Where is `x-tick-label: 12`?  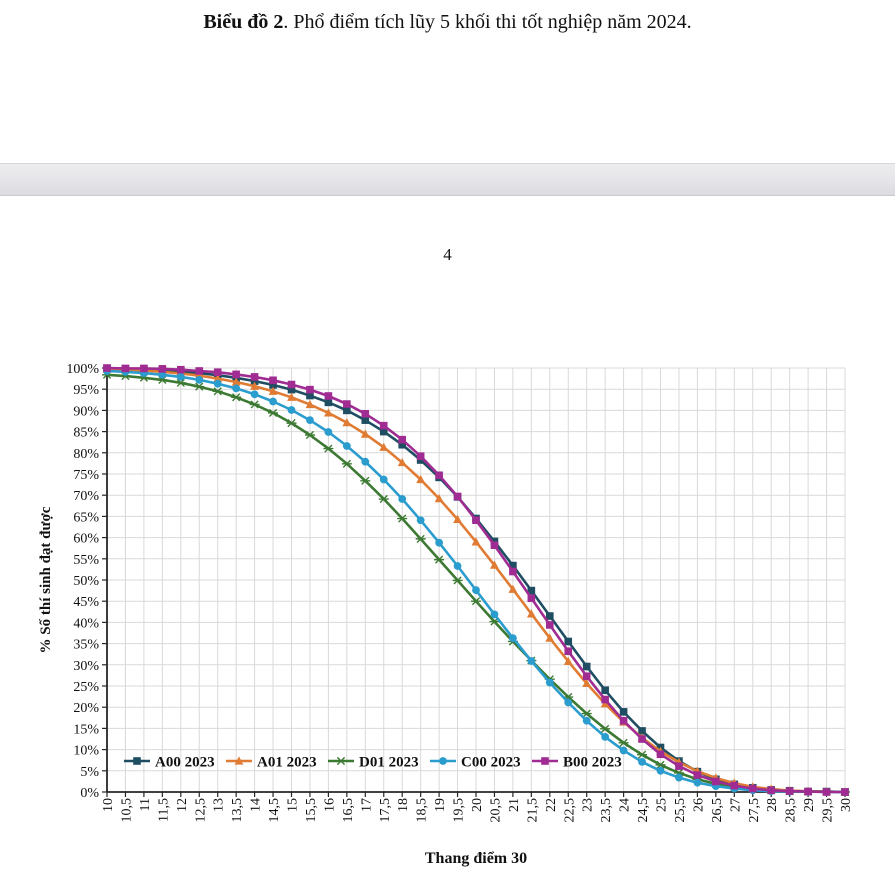
x-tick-label: 12 is located at coordinates (182, 805).